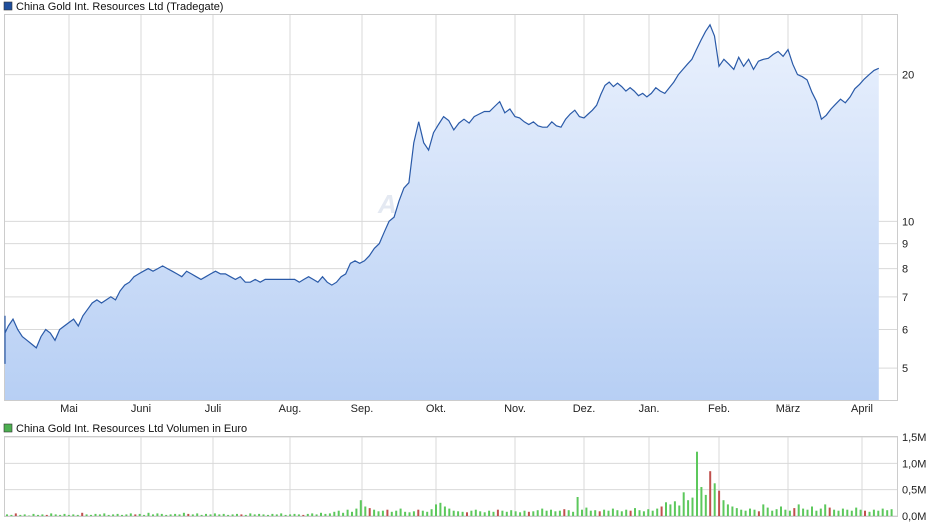 Image resolution: width=940 pixels, height=531 pixels. Describe the element at coordinates (914, 477) in the screenshot. I see `volume-y-axis: 0,0M 0,5M 1,0M 1,5M` at that location.